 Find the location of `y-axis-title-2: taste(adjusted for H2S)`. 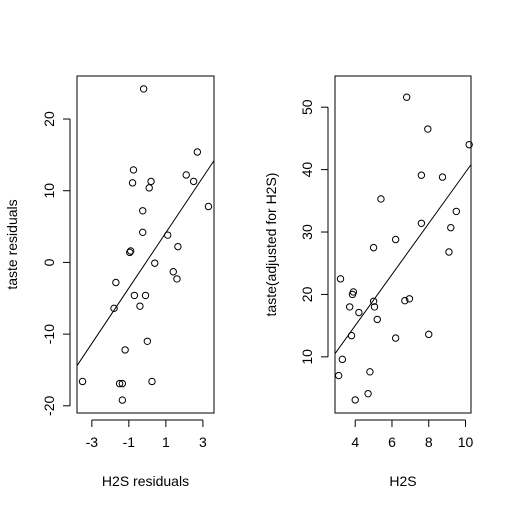

y-axis-title-2: taste(adjusted for H2S) is located at coordinates (271, 245).